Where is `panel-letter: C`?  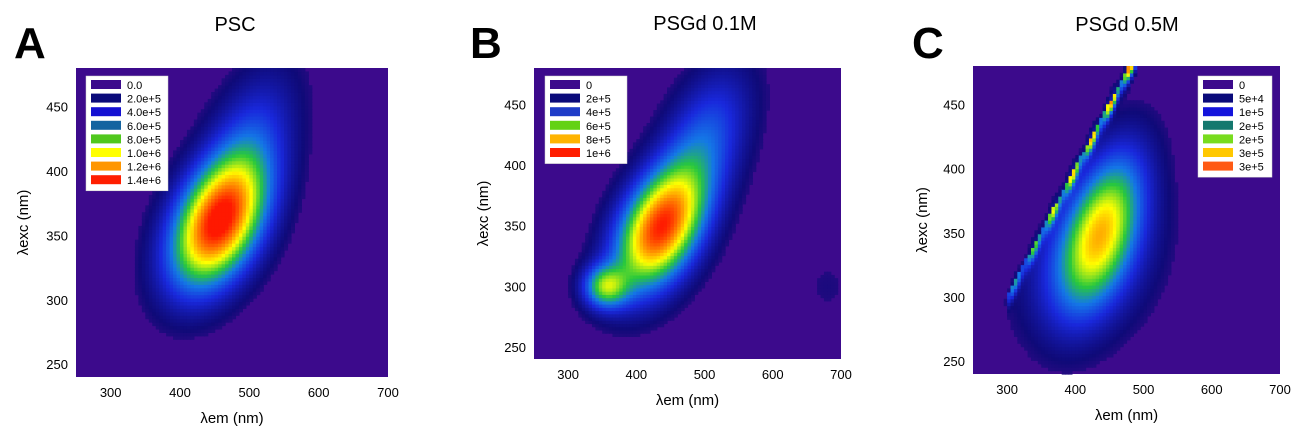
panel-letter: C is located at coordinates (928, 43).